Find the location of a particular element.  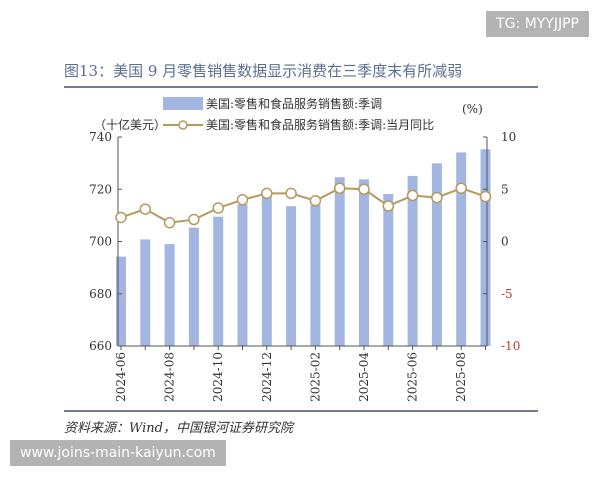

legend-bar-swatch is located at coordinates (183, 103).